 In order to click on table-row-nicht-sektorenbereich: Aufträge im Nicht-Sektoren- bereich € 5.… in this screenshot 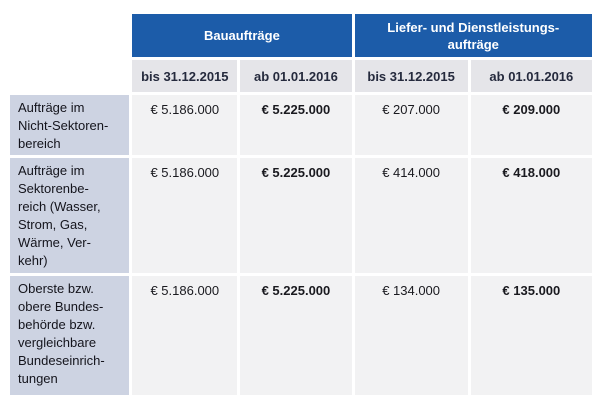, I will do `click(301, 125)`.